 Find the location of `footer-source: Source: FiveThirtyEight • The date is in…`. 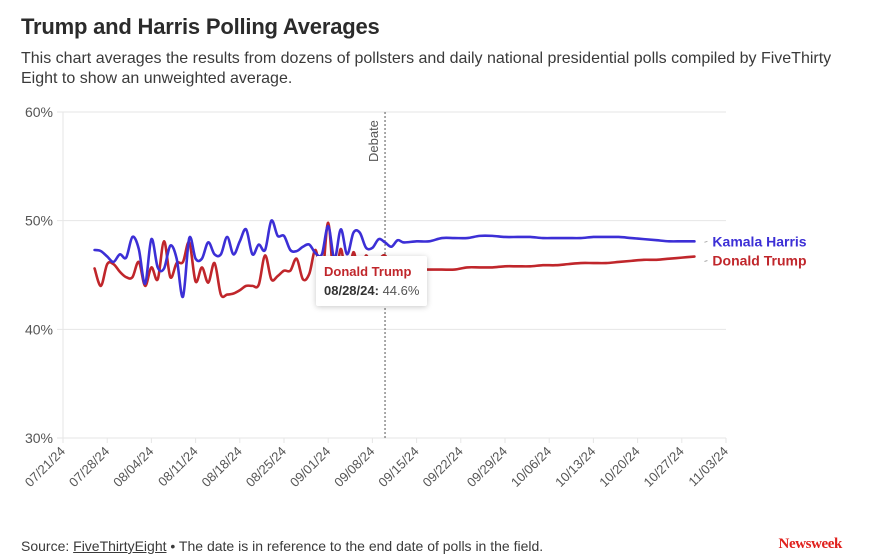

footer-source: Source: FiveThirtyEight • The date is in… is located at coordinates (282, 546).